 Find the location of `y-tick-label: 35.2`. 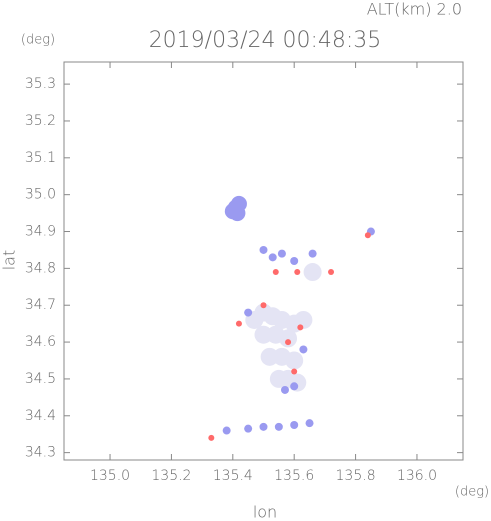

y-tick-label: 35.2 is located at coordinates (40, 121).